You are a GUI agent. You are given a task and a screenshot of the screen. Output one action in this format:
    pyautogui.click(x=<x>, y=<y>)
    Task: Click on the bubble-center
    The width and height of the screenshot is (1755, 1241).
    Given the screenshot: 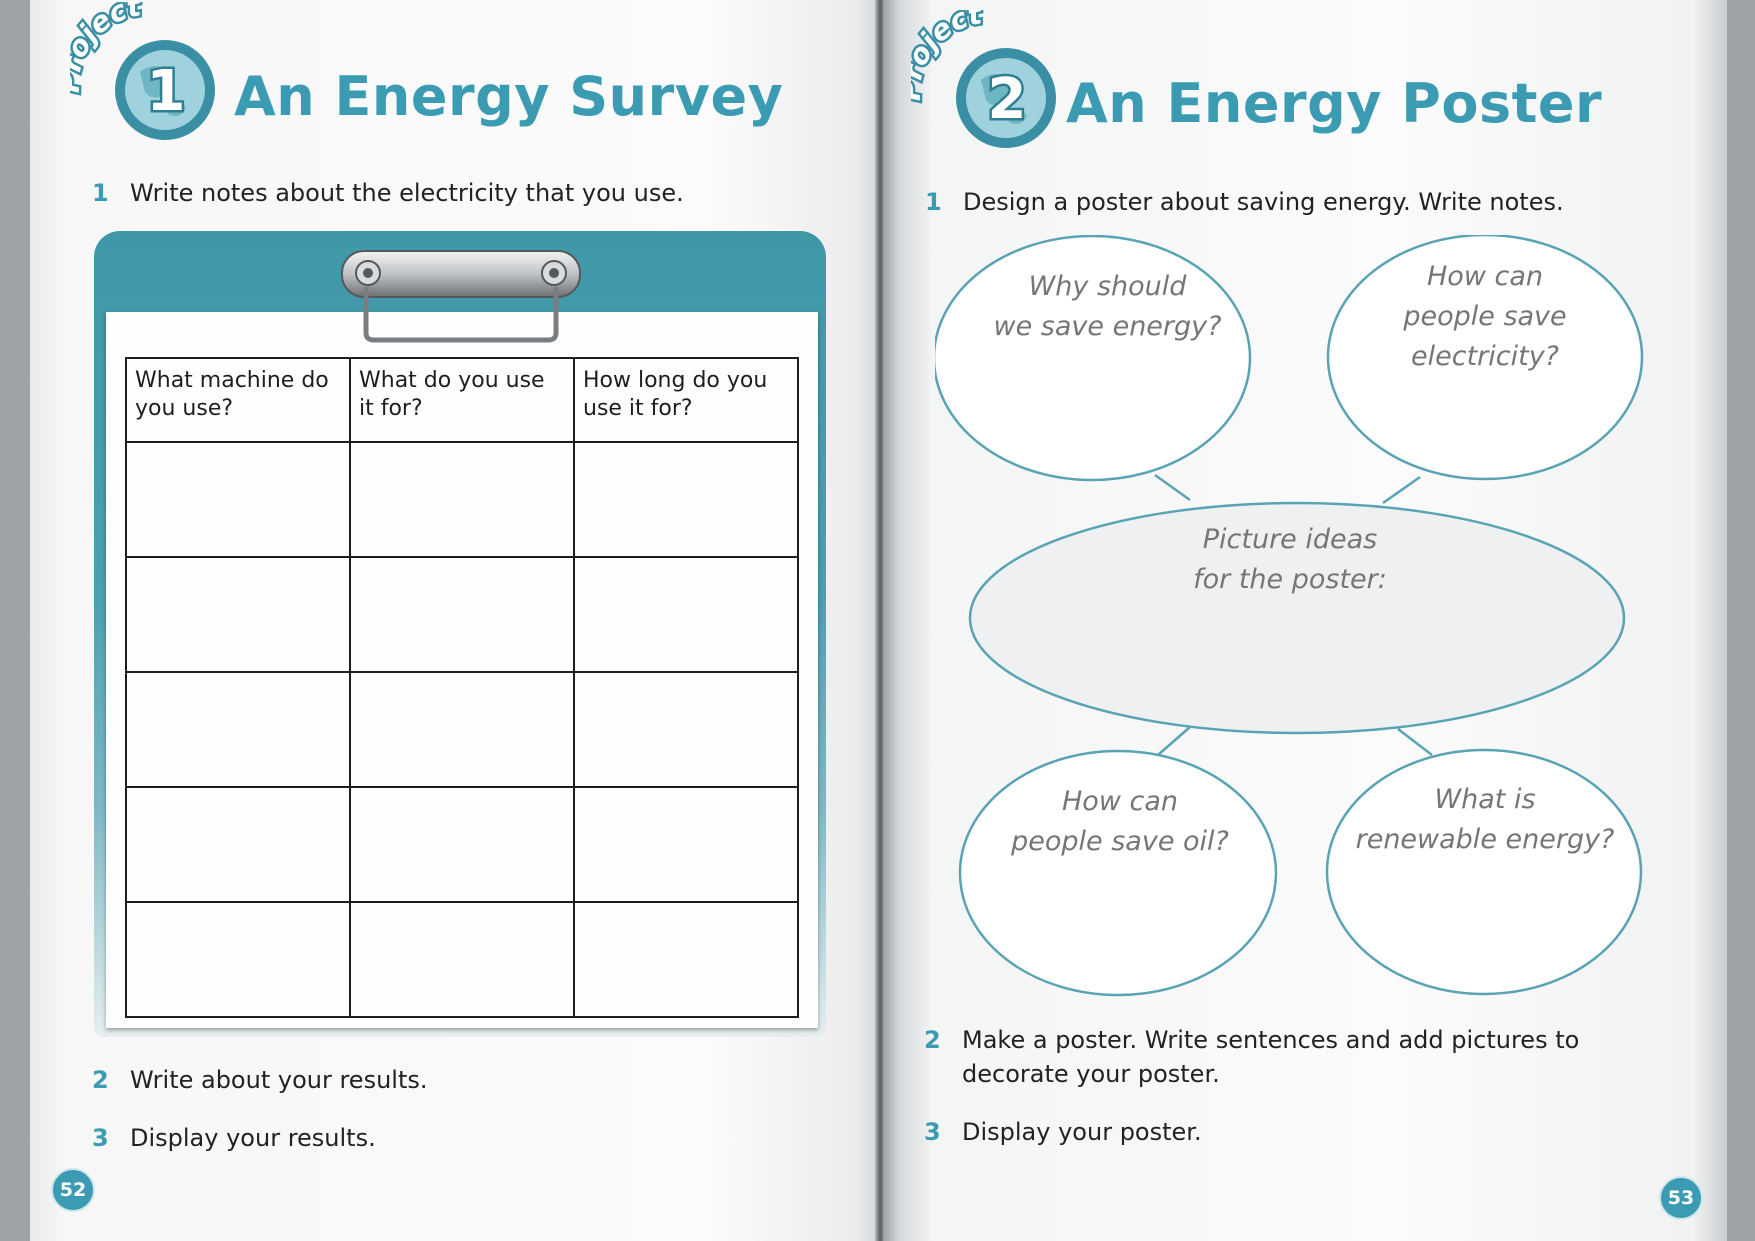 What is the action you would take?
    pyautogui.click(x=1297, y=618)
    